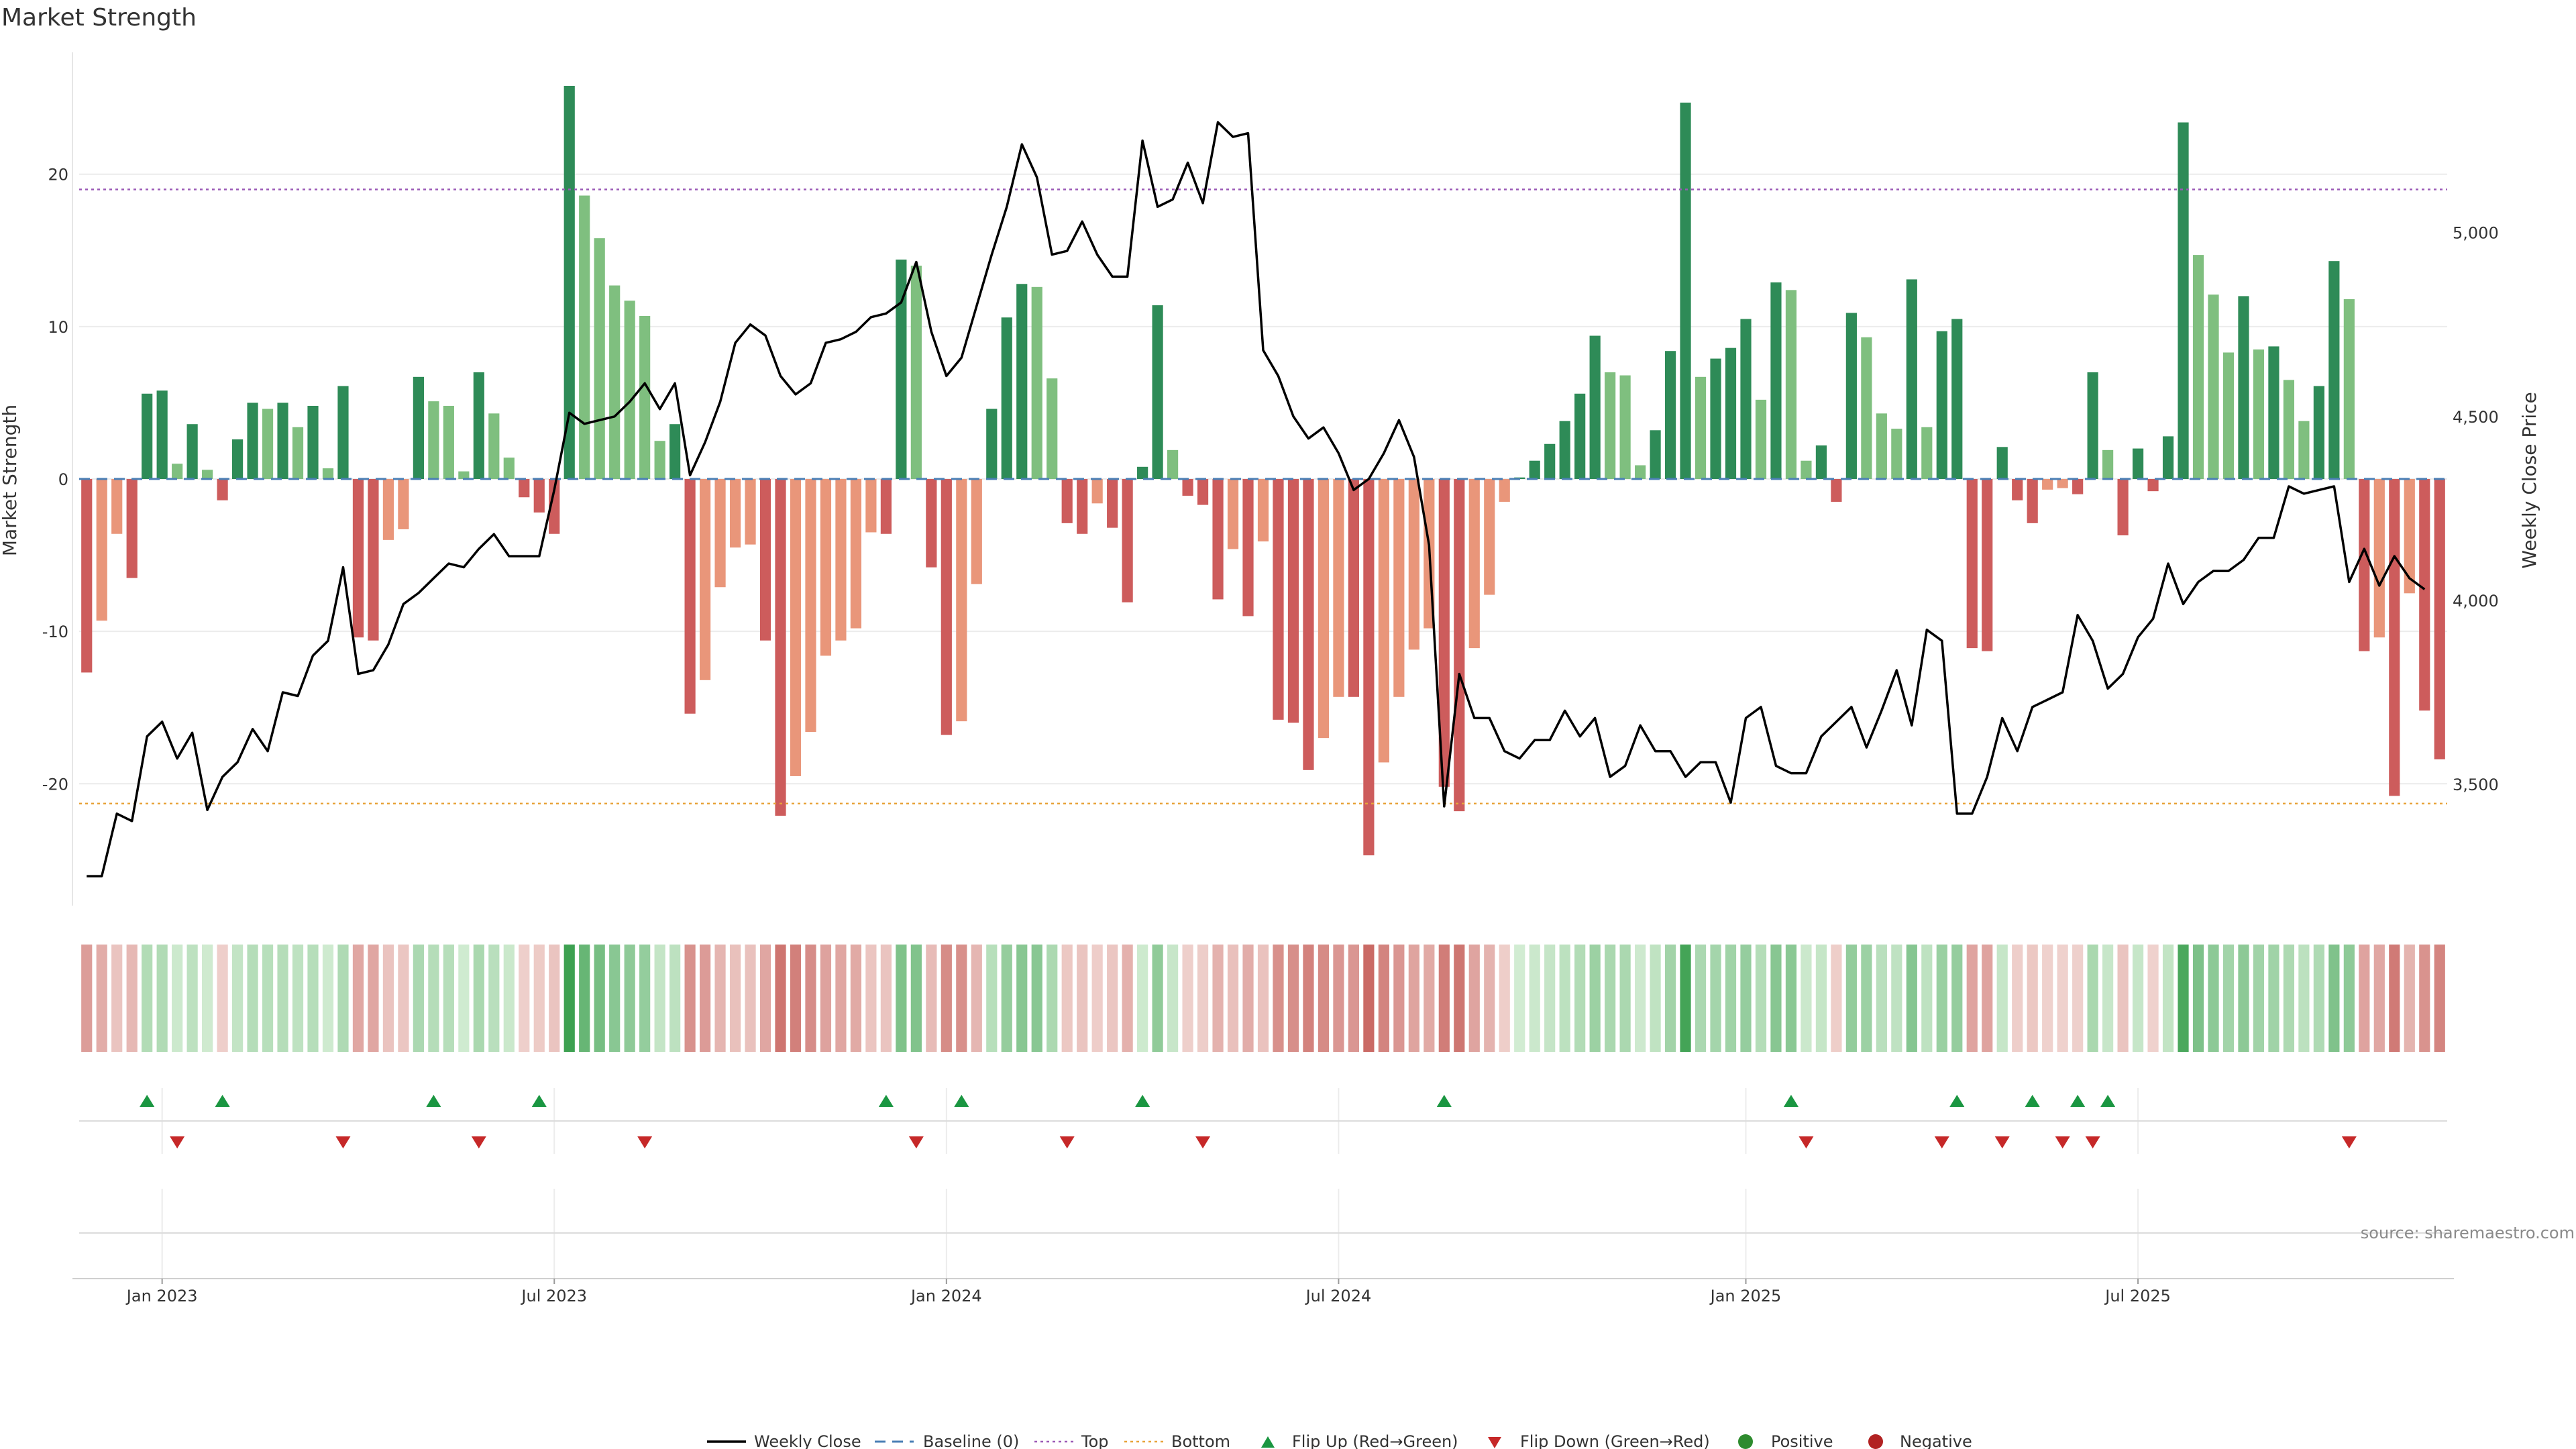  I want to click on legend-flip-up-label: Flip Up (Red→Green), so click(1375, 1440).